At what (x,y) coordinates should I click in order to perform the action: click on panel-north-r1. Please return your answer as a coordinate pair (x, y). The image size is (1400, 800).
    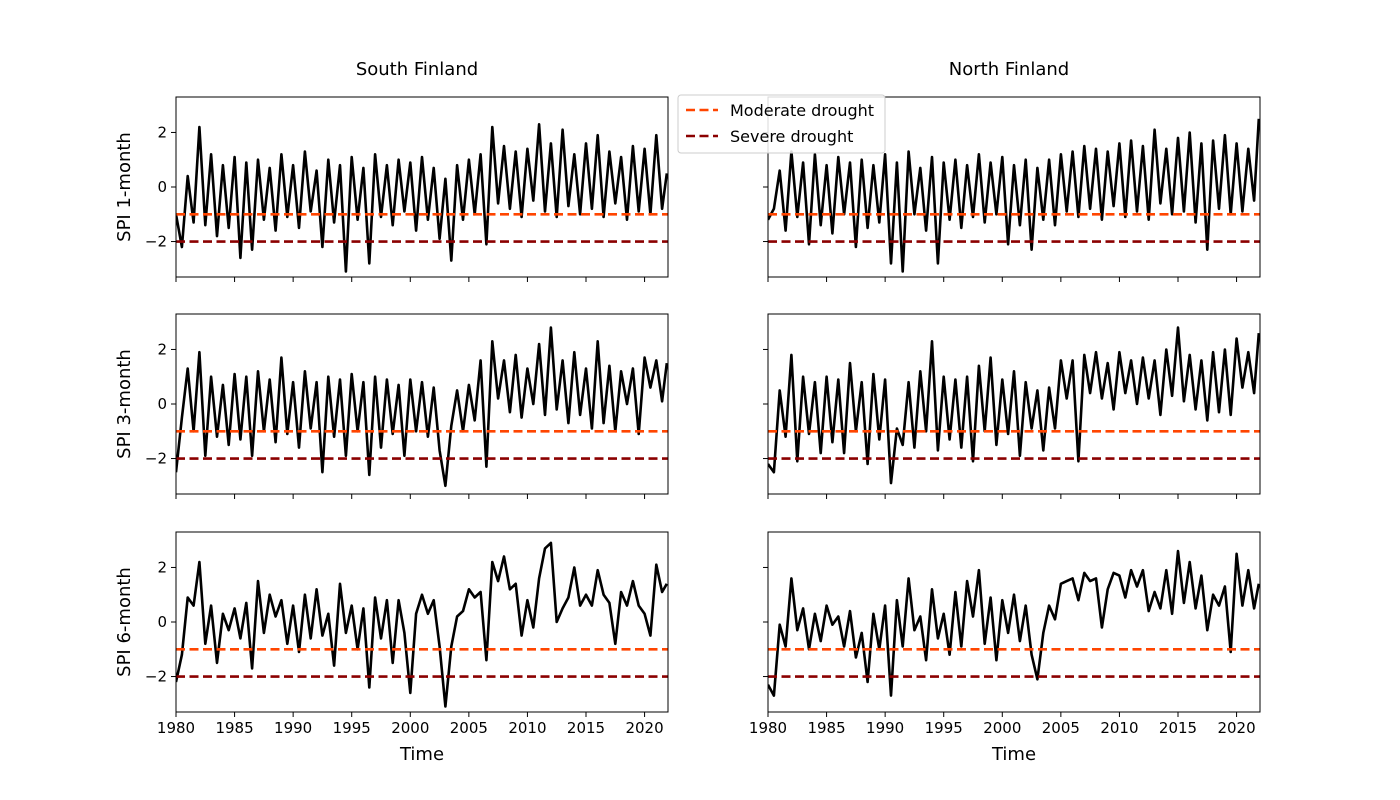
    Looking at the image, I should click on (1012, 189).